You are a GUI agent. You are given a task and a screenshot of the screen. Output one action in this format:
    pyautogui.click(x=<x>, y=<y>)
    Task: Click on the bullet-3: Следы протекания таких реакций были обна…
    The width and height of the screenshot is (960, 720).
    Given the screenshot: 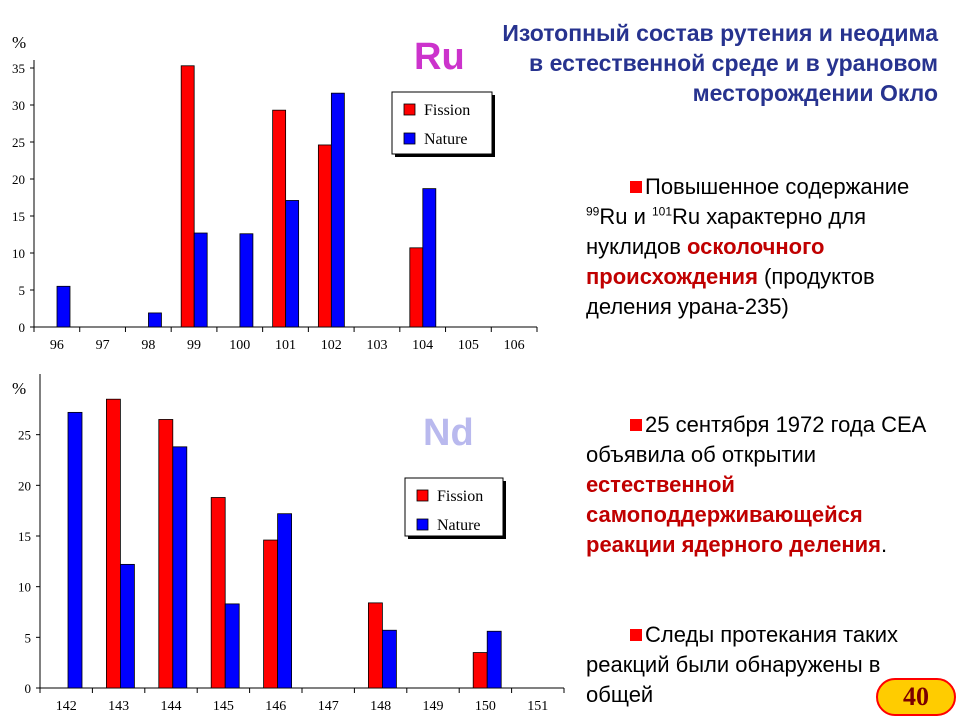 What is the action you would take?
    pyautogui.click(x=766, y=665)
    